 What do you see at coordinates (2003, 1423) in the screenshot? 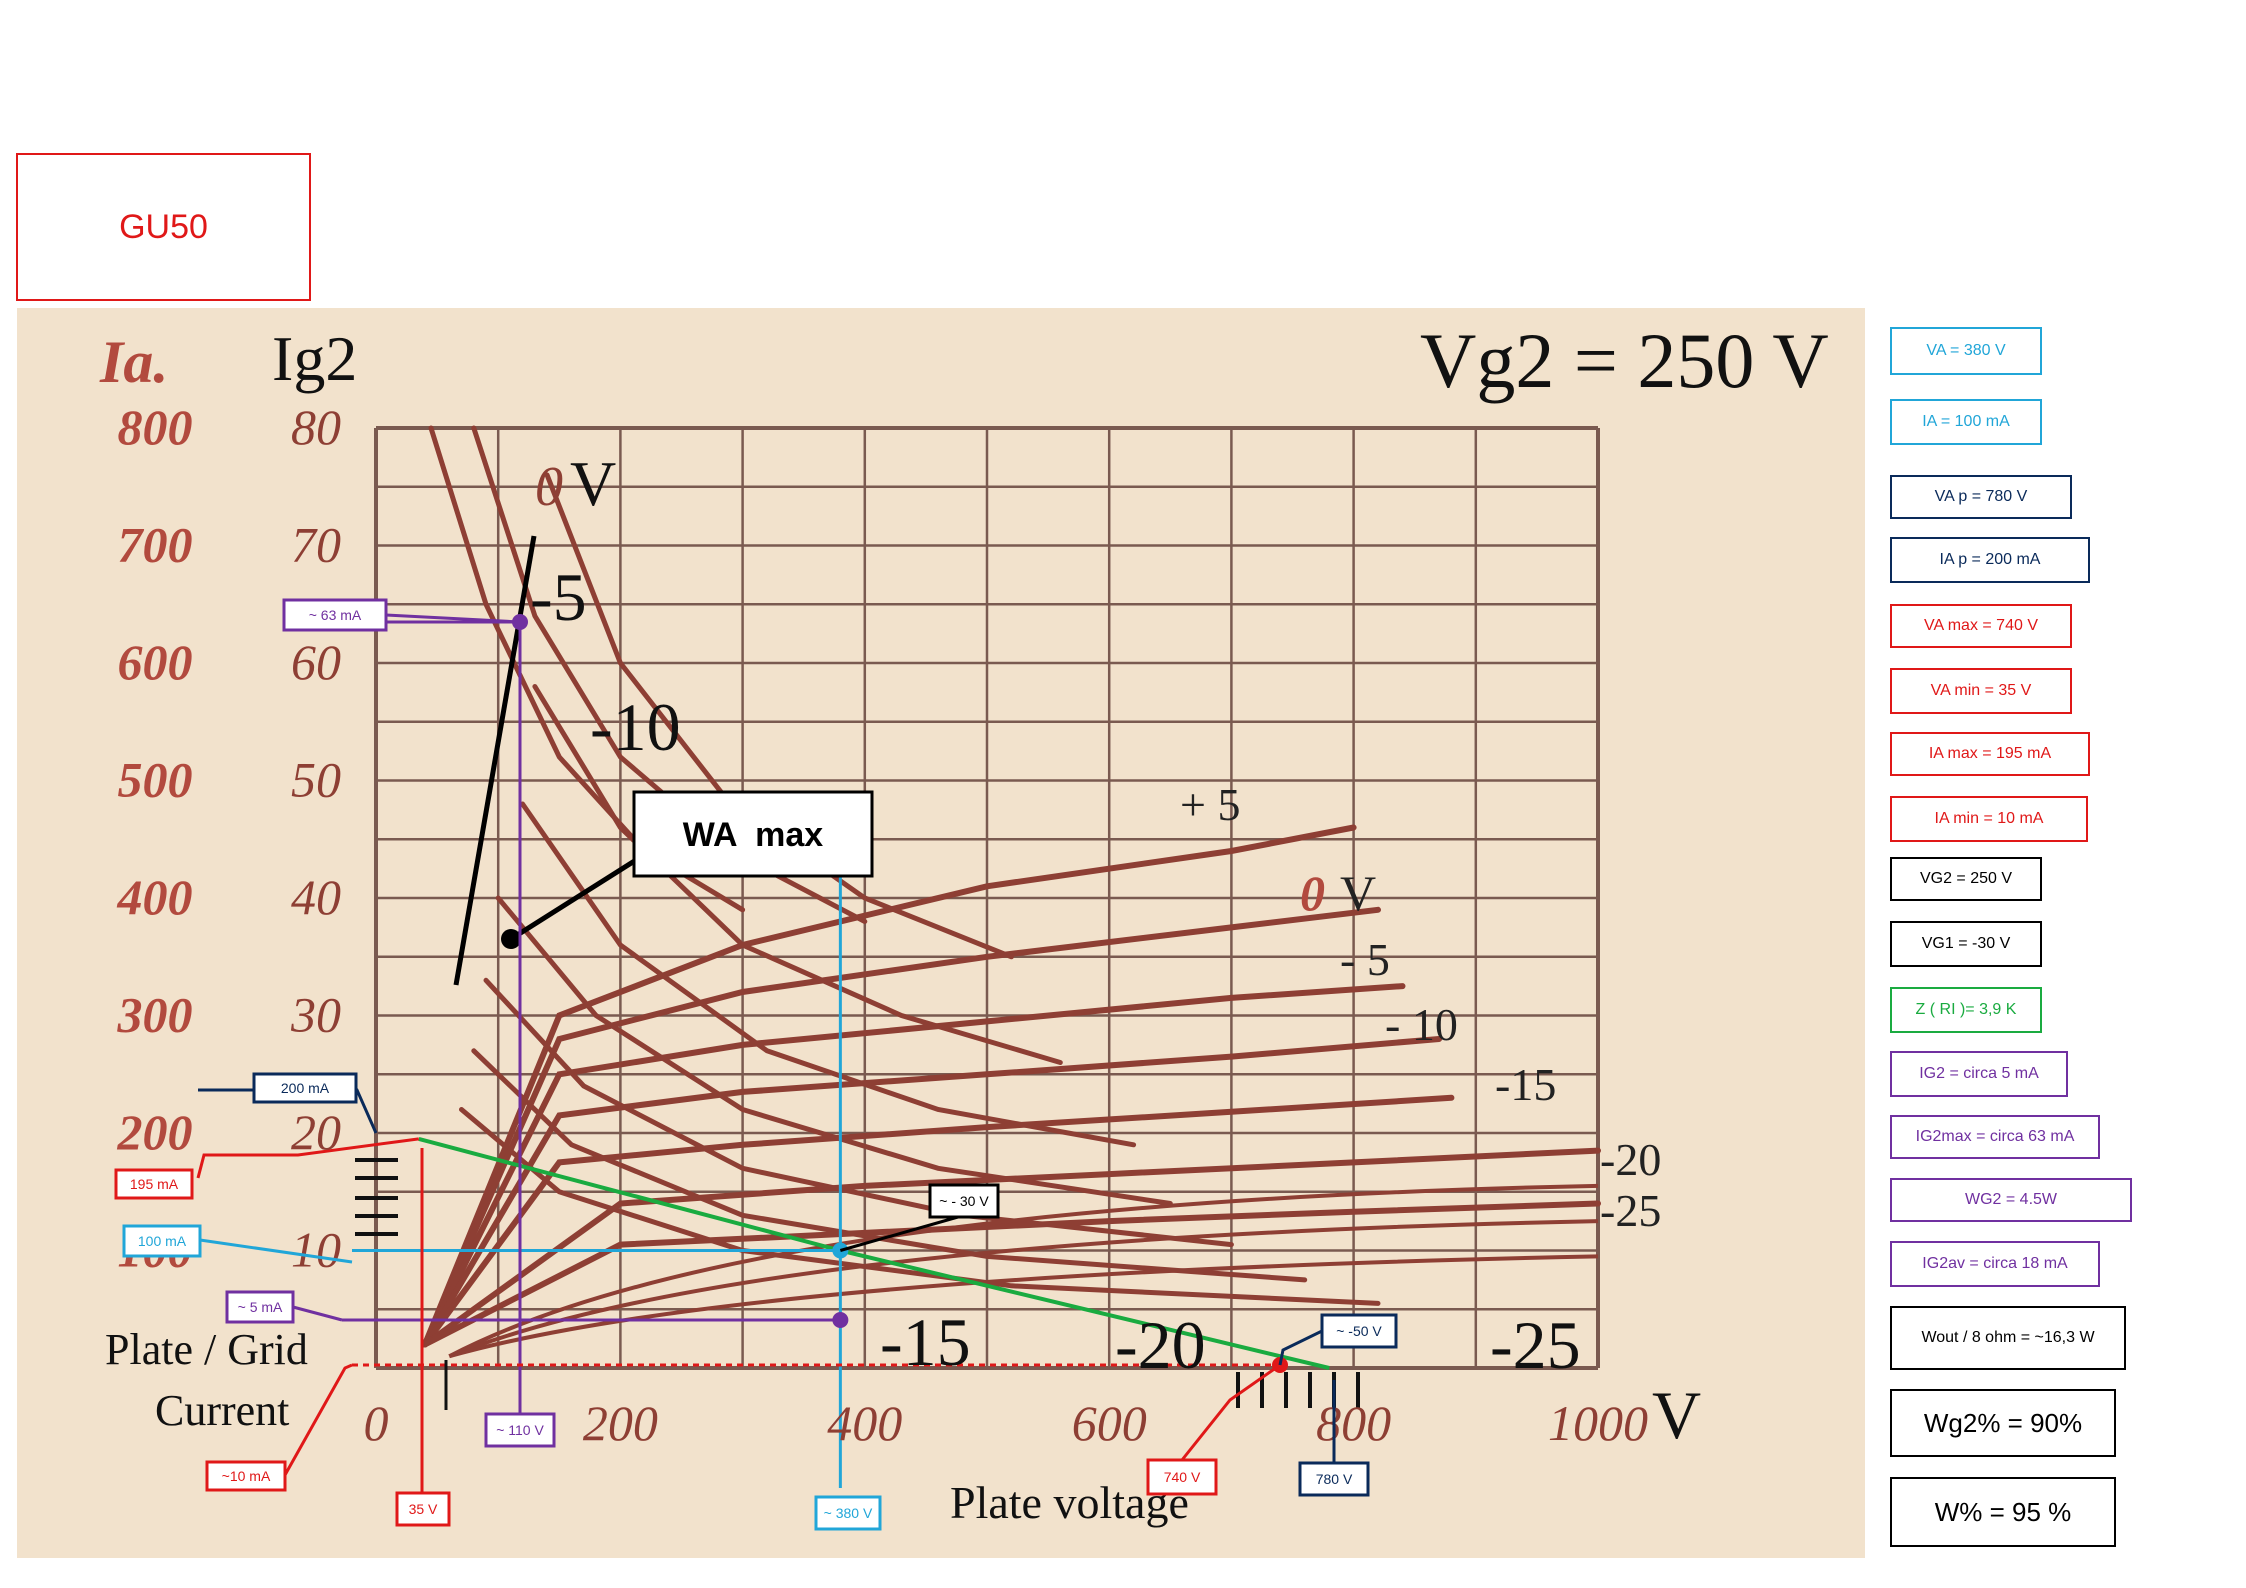
I see `legend-item: Wg2% = 90%` at bounding box center [2003, 1423].